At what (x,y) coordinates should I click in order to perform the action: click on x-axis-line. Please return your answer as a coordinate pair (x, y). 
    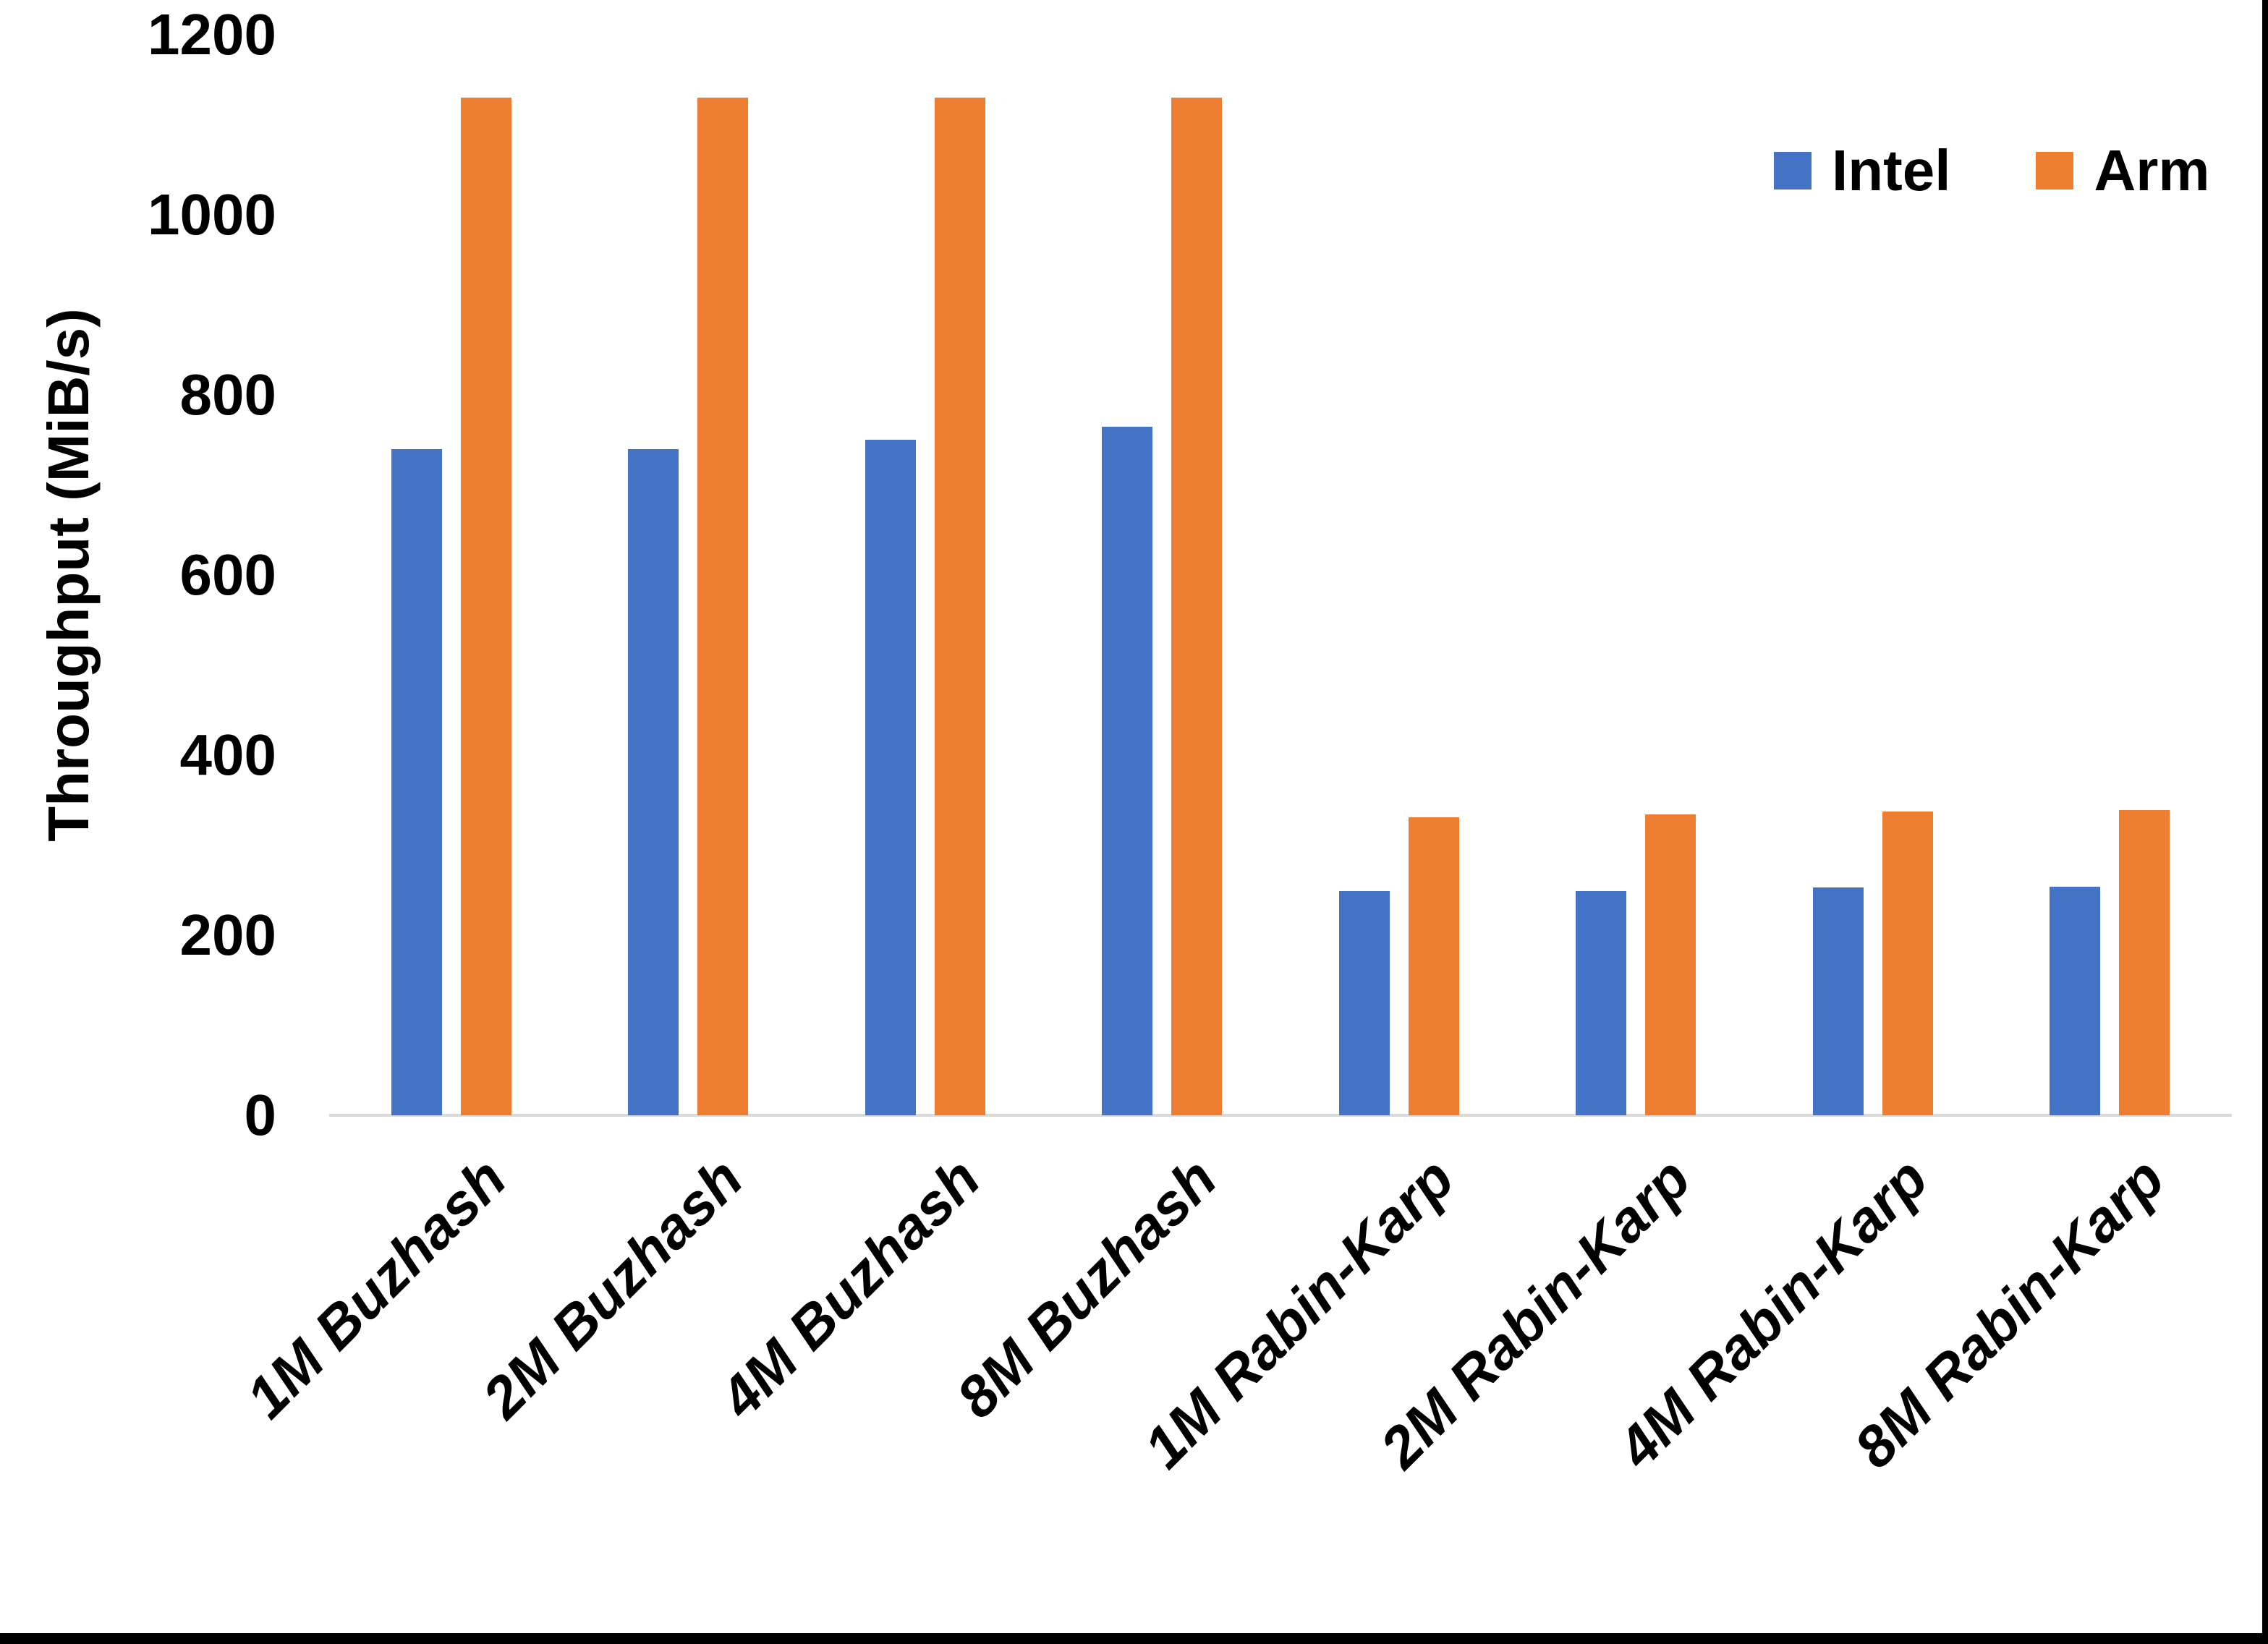
    Looking at the image, I should click on (1280, 1115).